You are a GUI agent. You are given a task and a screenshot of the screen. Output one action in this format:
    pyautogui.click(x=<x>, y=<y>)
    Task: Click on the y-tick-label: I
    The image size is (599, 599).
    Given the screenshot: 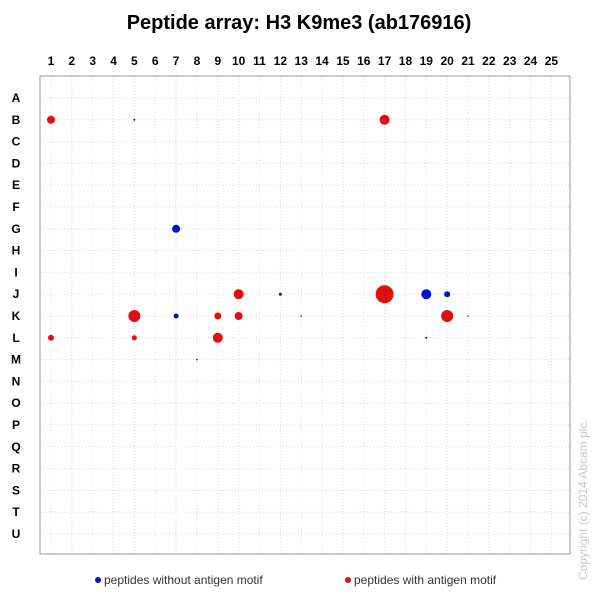 What is the action you would take?
    pyautogui.click(x=15, y=272)
    